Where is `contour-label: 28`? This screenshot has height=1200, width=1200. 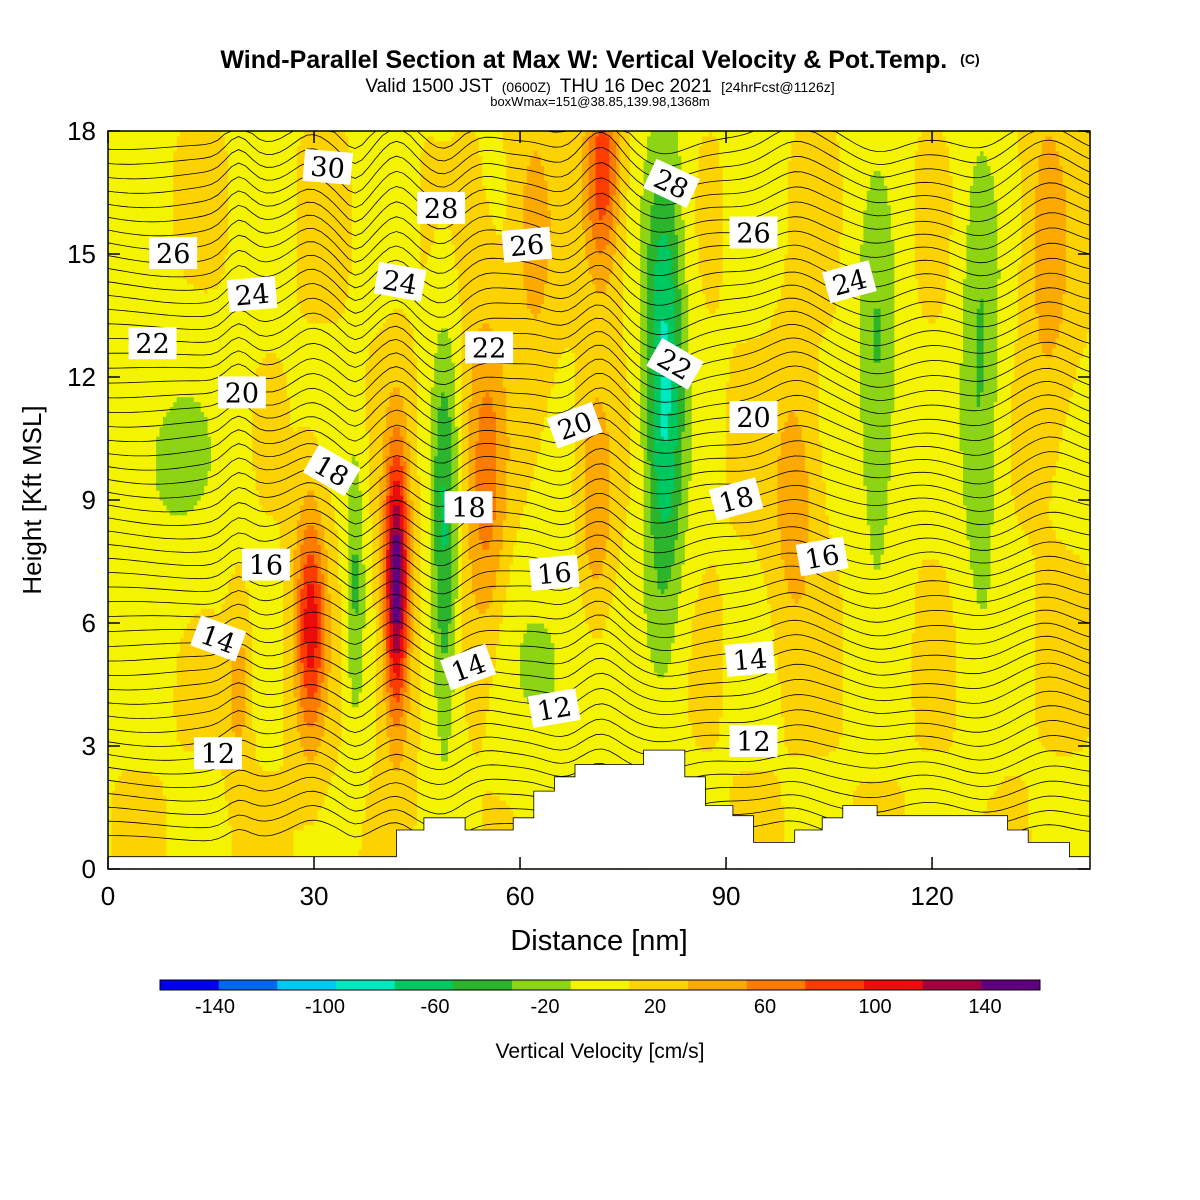 contour-label: 28 is located at coordinates (441, 208).